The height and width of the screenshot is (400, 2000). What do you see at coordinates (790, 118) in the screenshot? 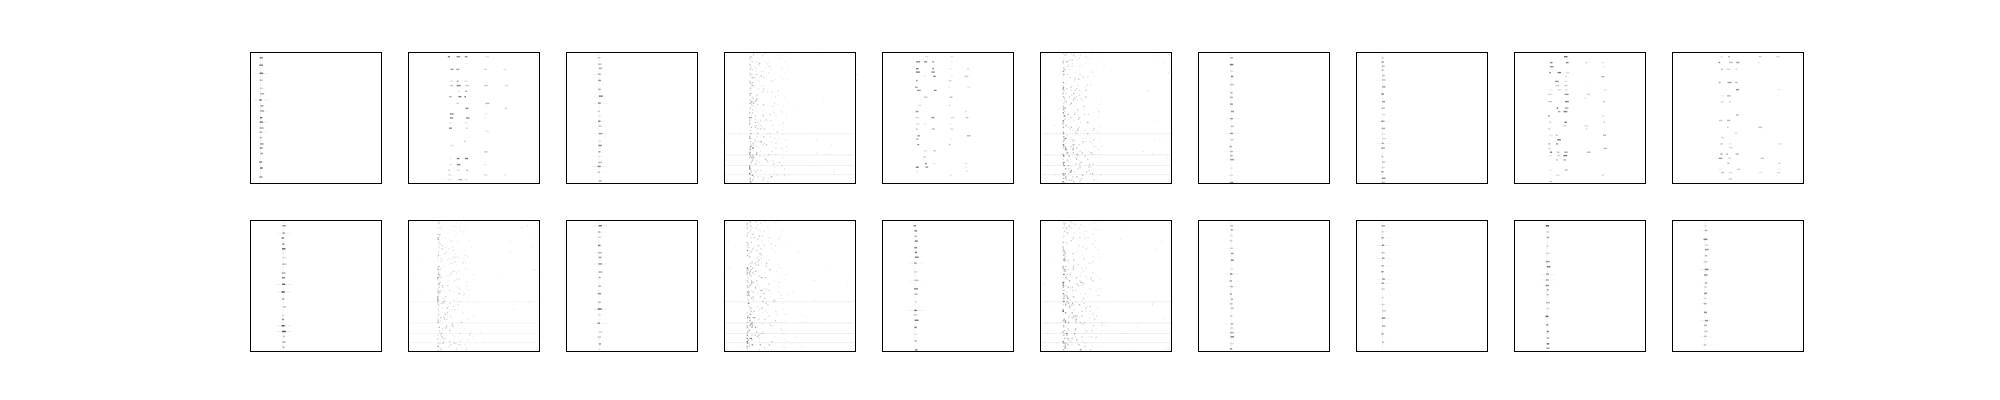
I see `image-panel` at bounding box center [790, 118].